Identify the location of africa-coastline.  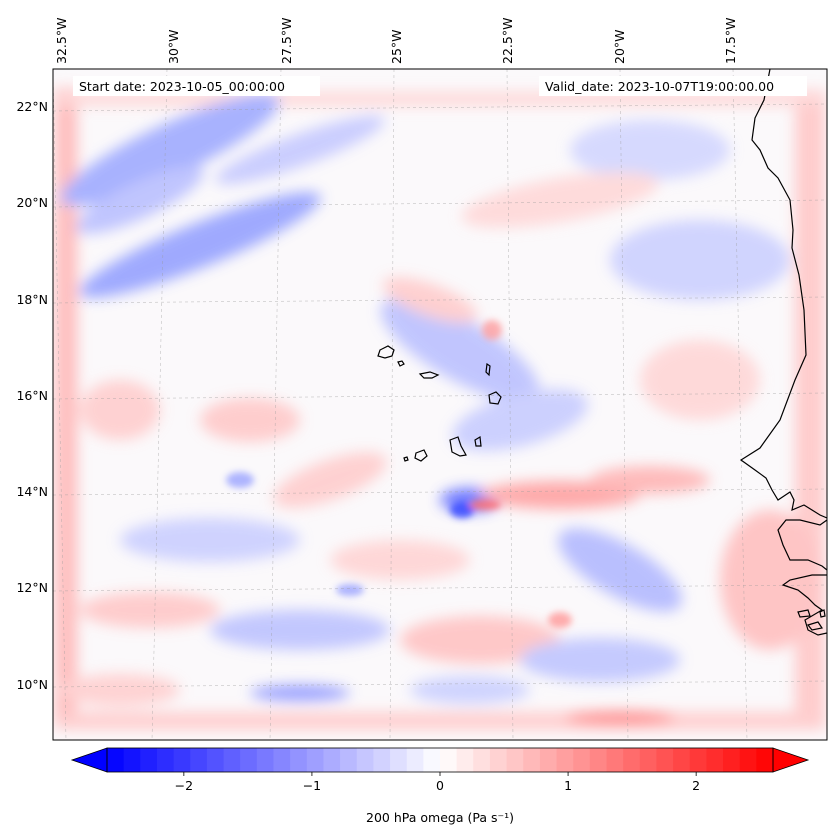
(783, 352).